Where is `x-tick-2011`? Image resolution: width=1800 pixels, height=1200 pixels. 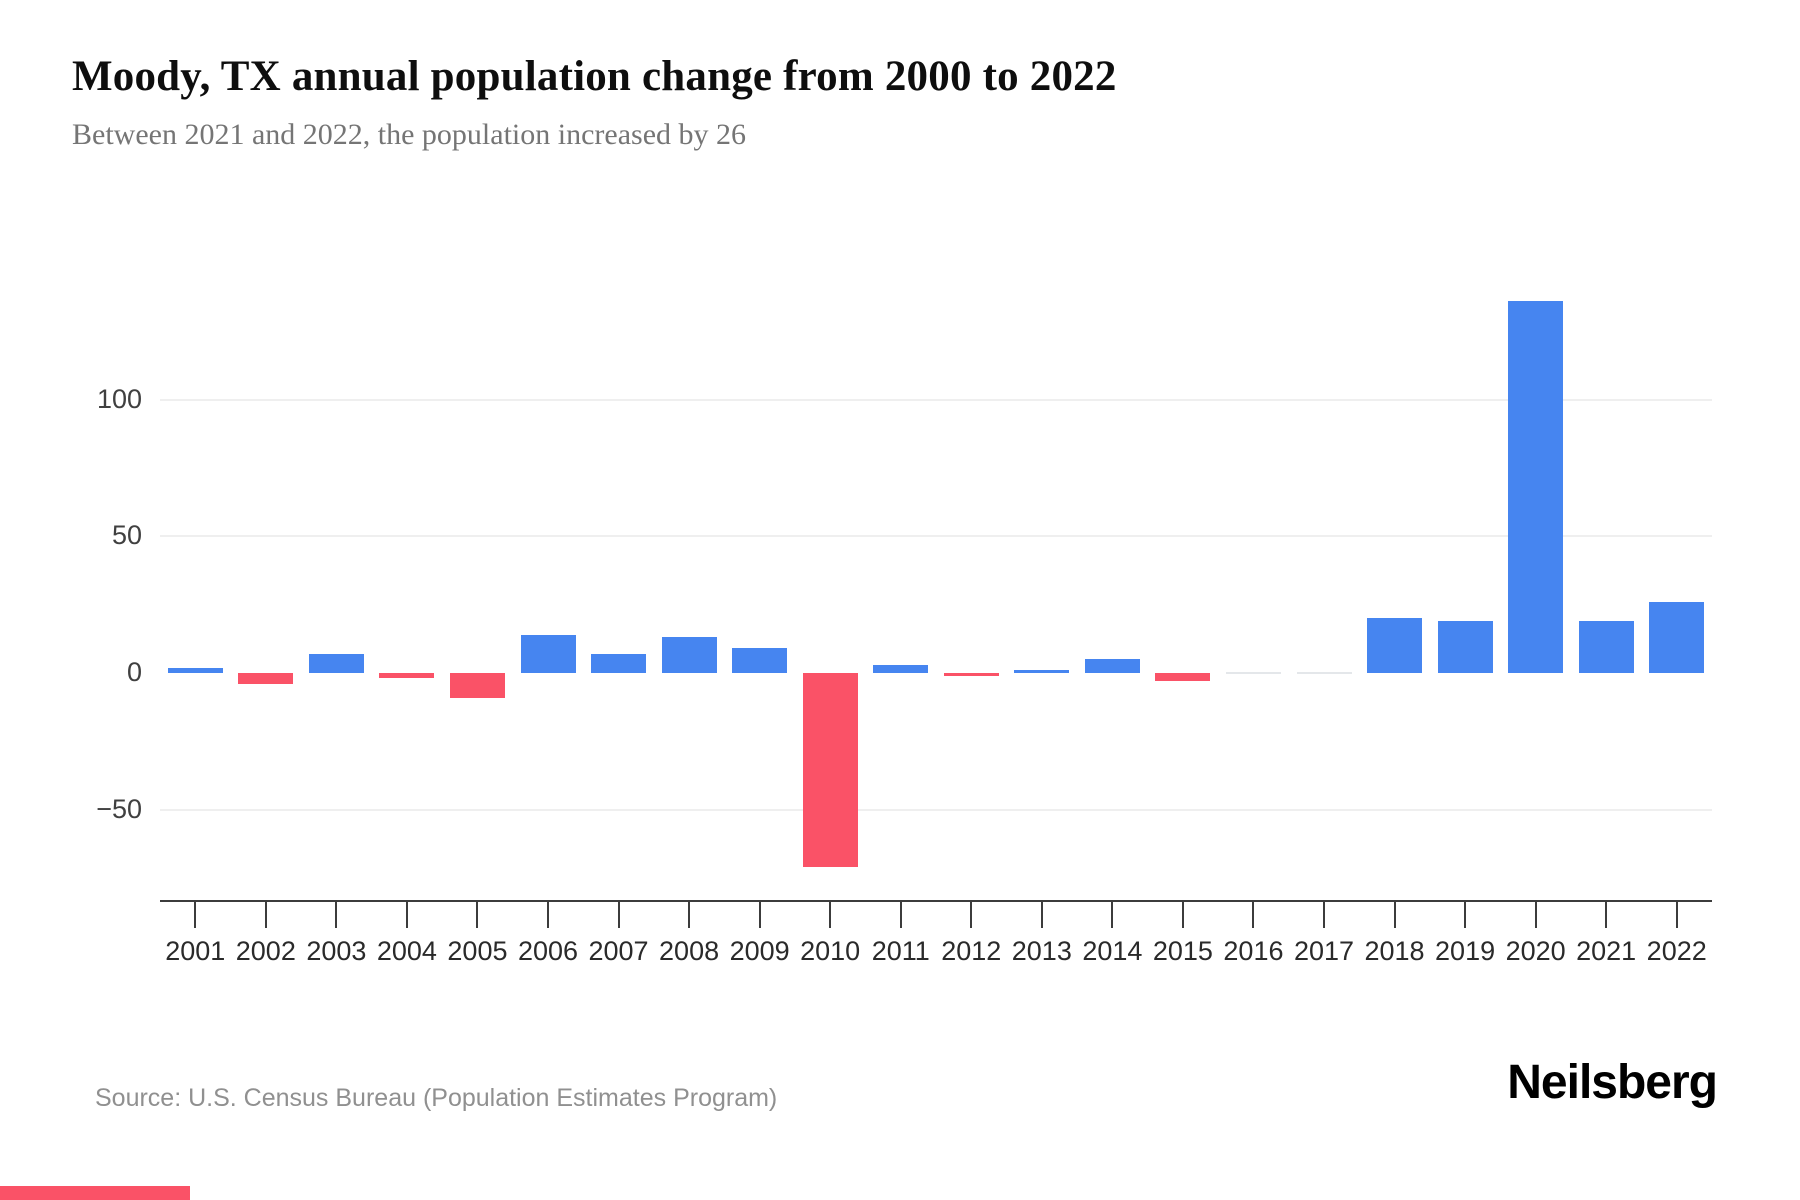 x-tick-2011 is located at coordinates (900, 915).